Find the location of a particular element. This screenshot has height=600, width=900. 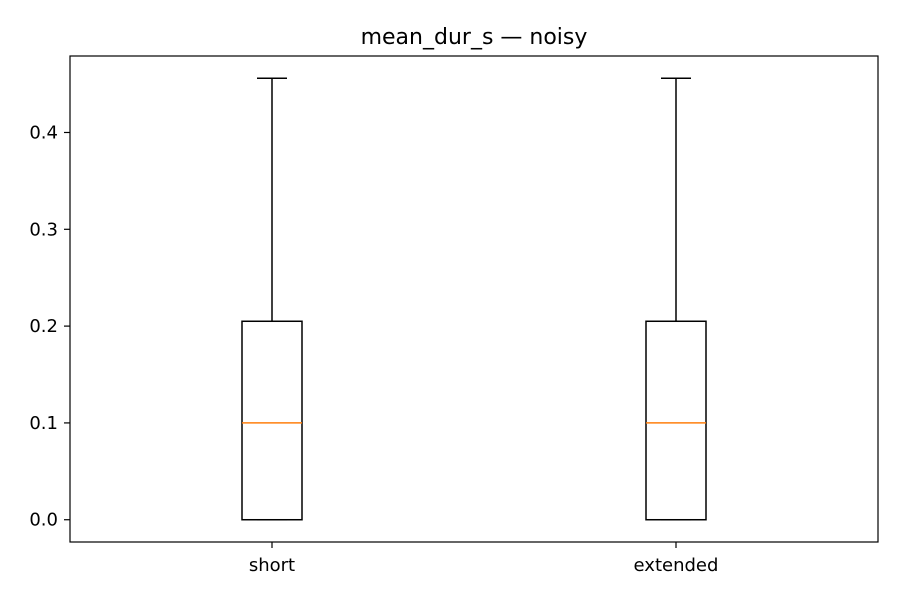

box-extended is located at coordinates (676, 299).